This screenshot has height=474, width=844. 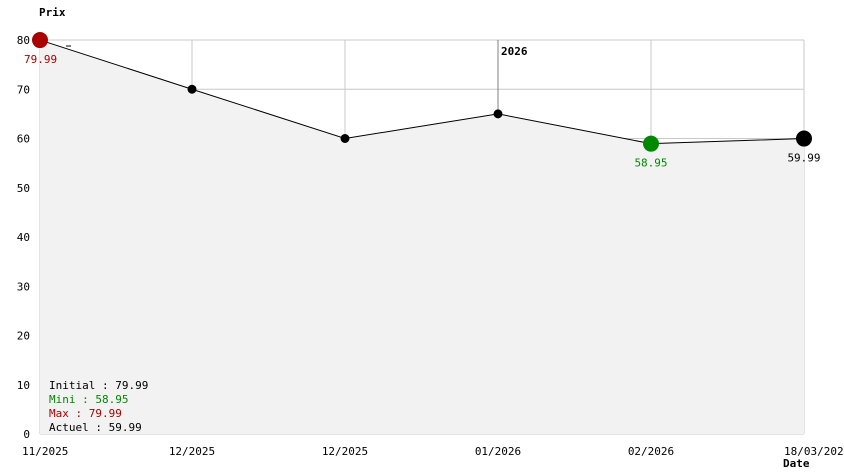 I want to click on summary-mini: Mini : 58.95, so click(x=88, y=399).